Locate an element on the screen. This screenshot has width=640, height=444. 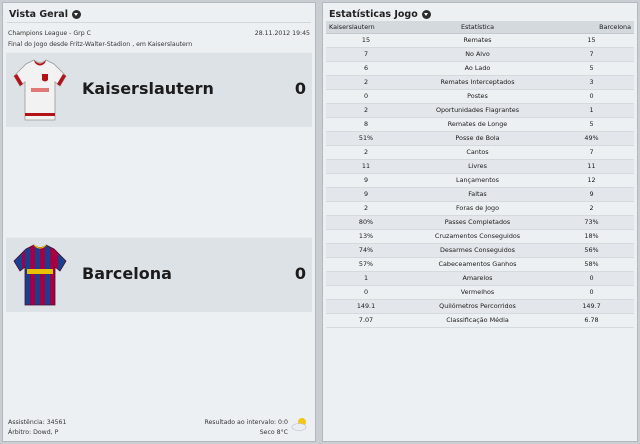
competition-label: Champions League - Grp C is located at coordinates (49, 33).